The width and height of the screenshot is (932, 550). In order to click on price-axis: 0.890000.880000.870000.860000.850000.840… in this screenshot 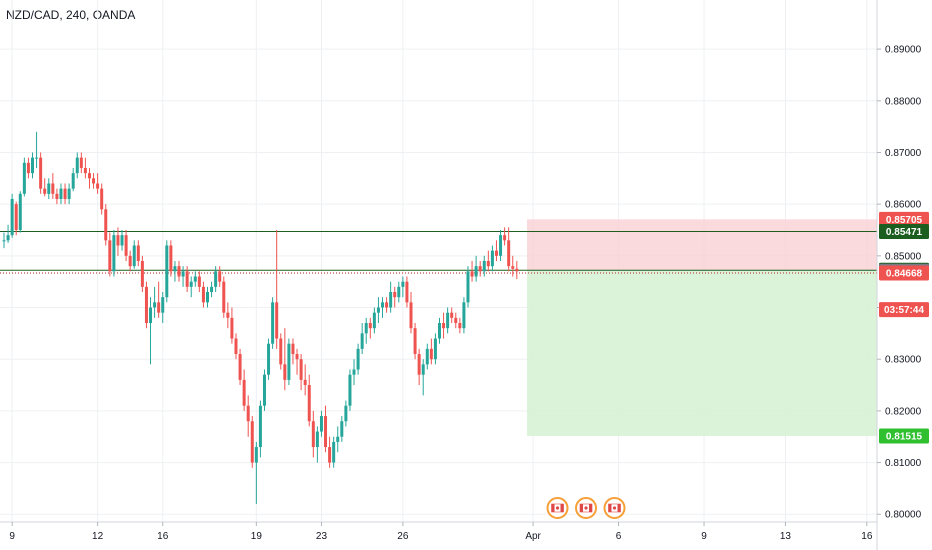, I will do `click(899, 275)`.